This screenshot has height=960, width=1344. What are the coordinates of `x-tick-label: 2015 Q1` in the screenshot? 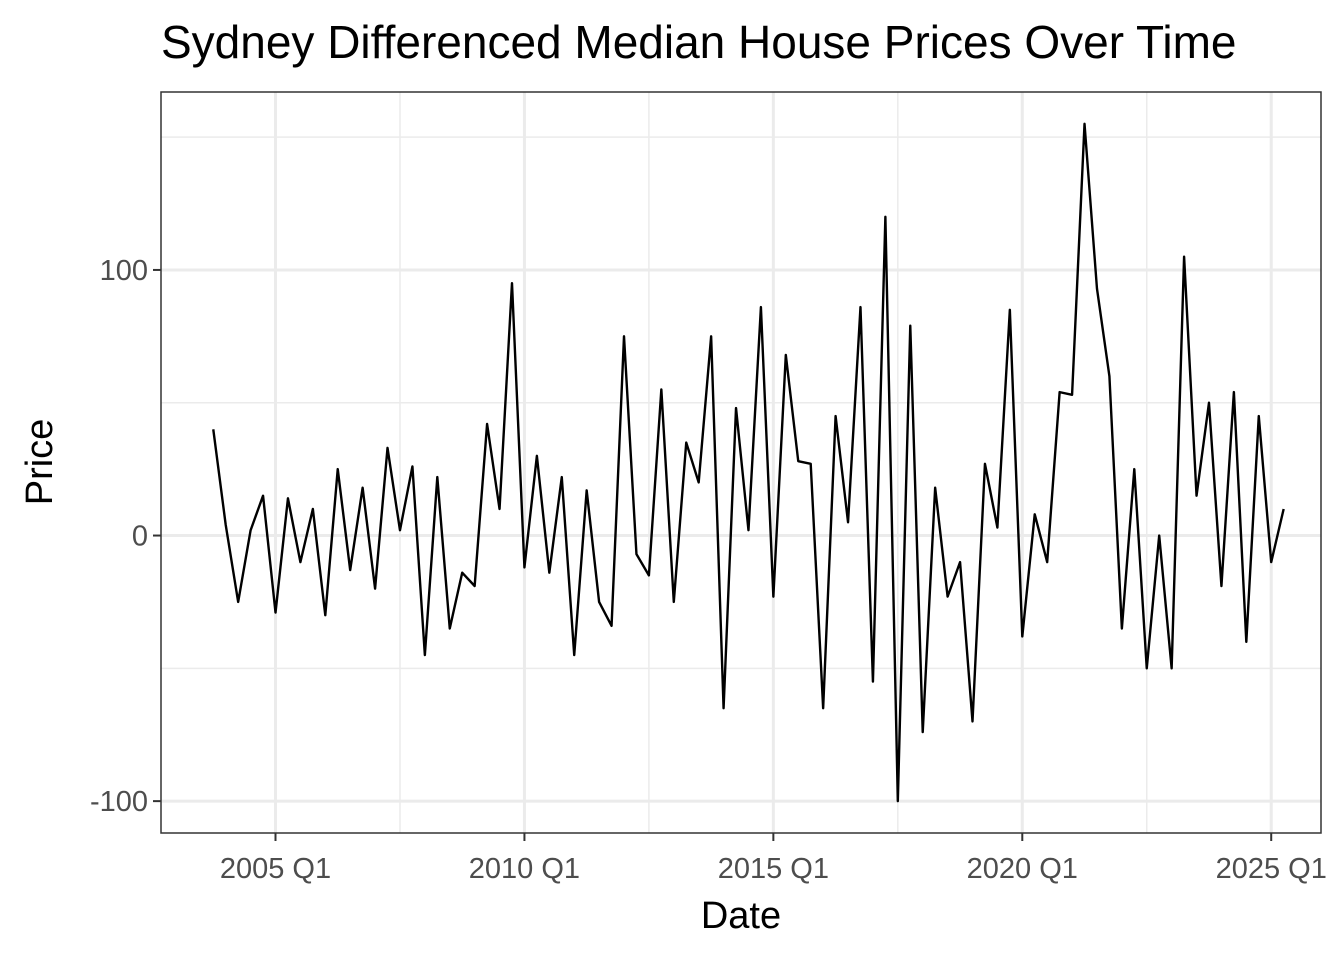 It's located at (773, 869).